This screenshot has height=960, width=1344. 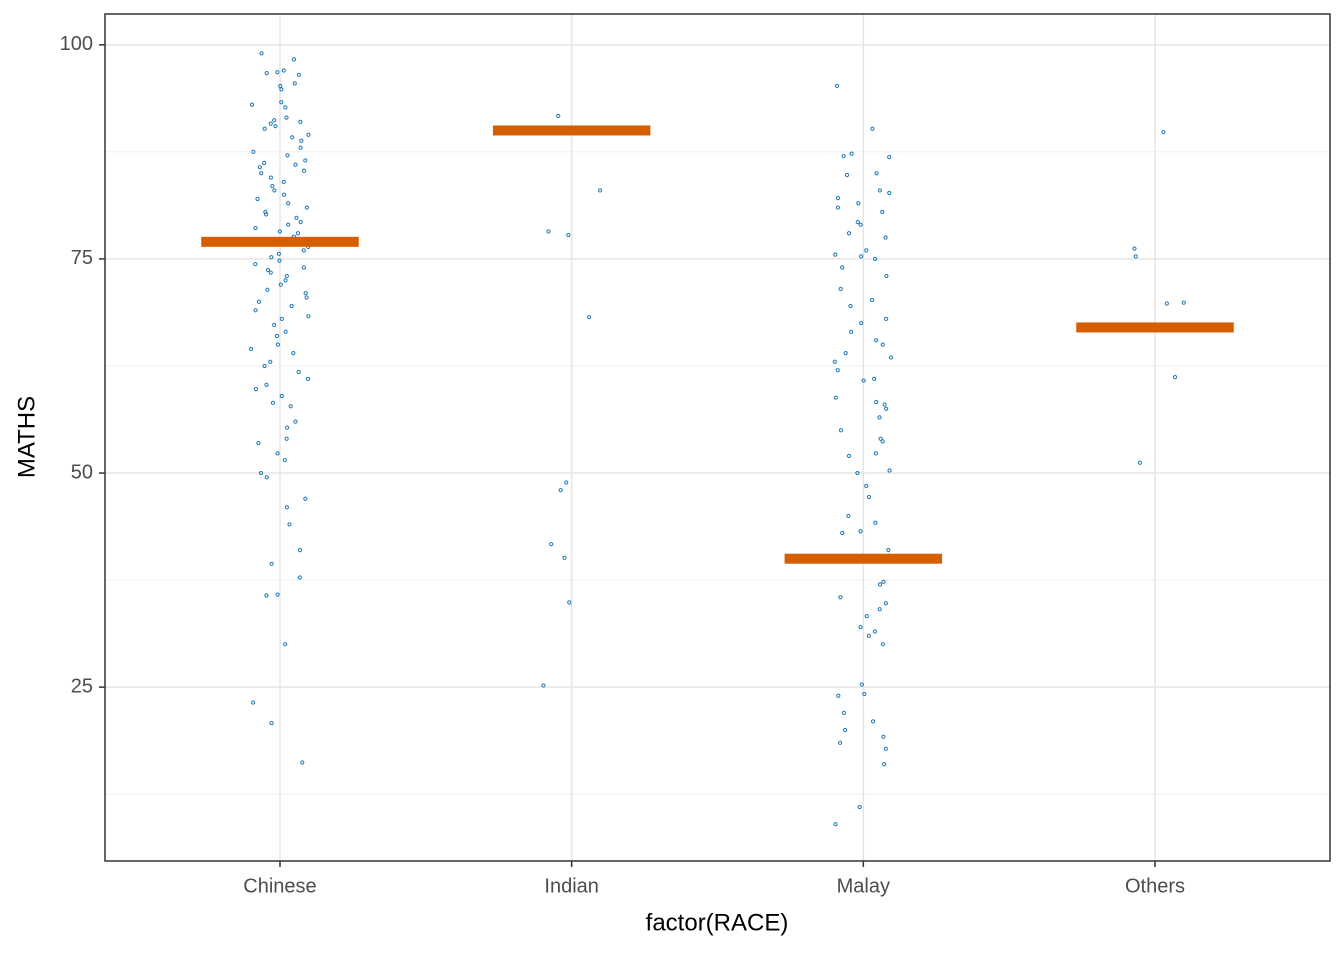 I want to click on y-tick-label: 75, so click(x=82, y=258).